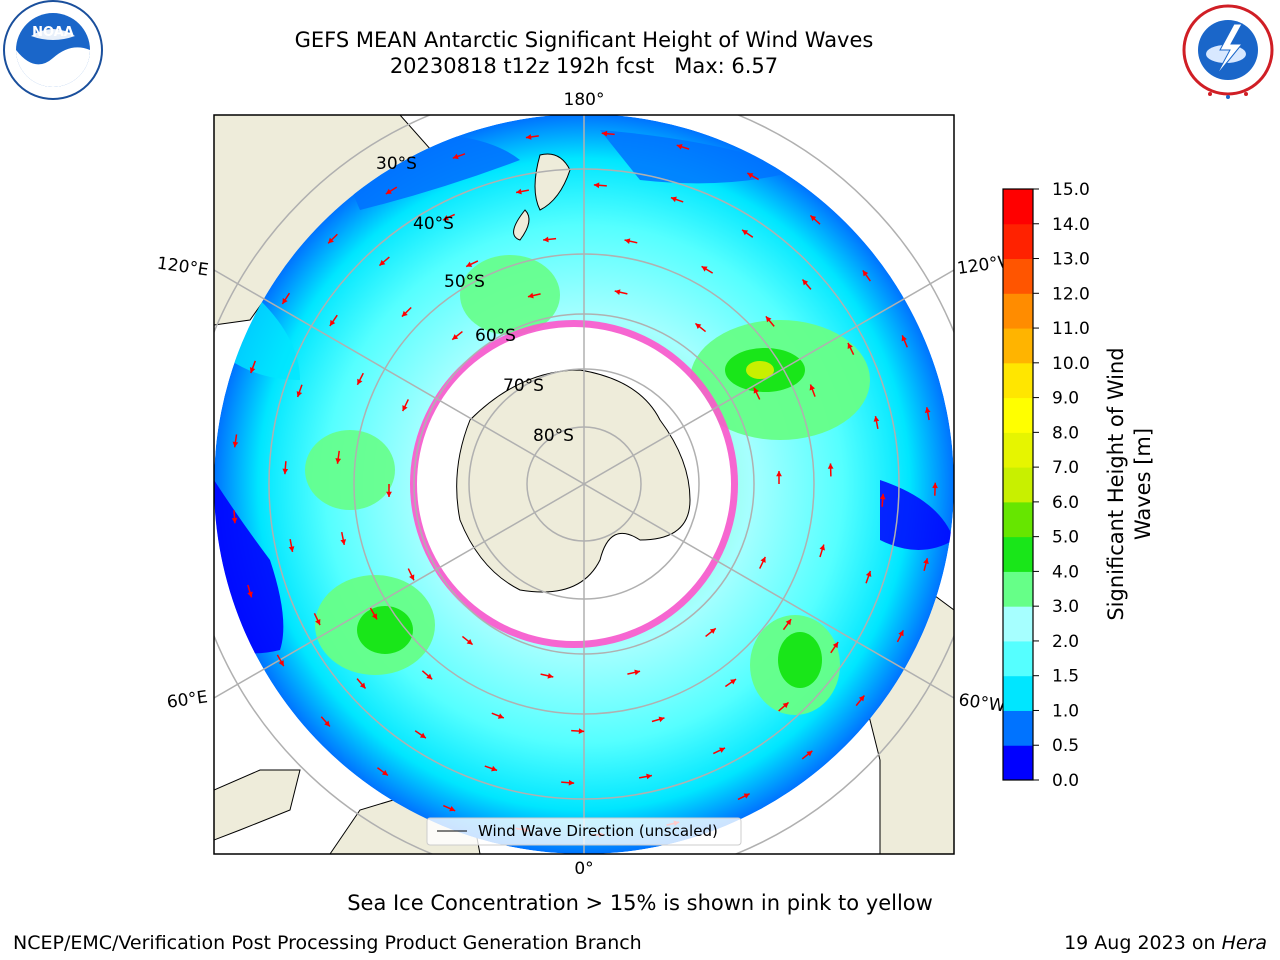 This screenshot has width=1280, height=960. I want to click on latitude-labels: 30°S 40°S 50°S 60°S 70°S 80°S, so click(475, 300).